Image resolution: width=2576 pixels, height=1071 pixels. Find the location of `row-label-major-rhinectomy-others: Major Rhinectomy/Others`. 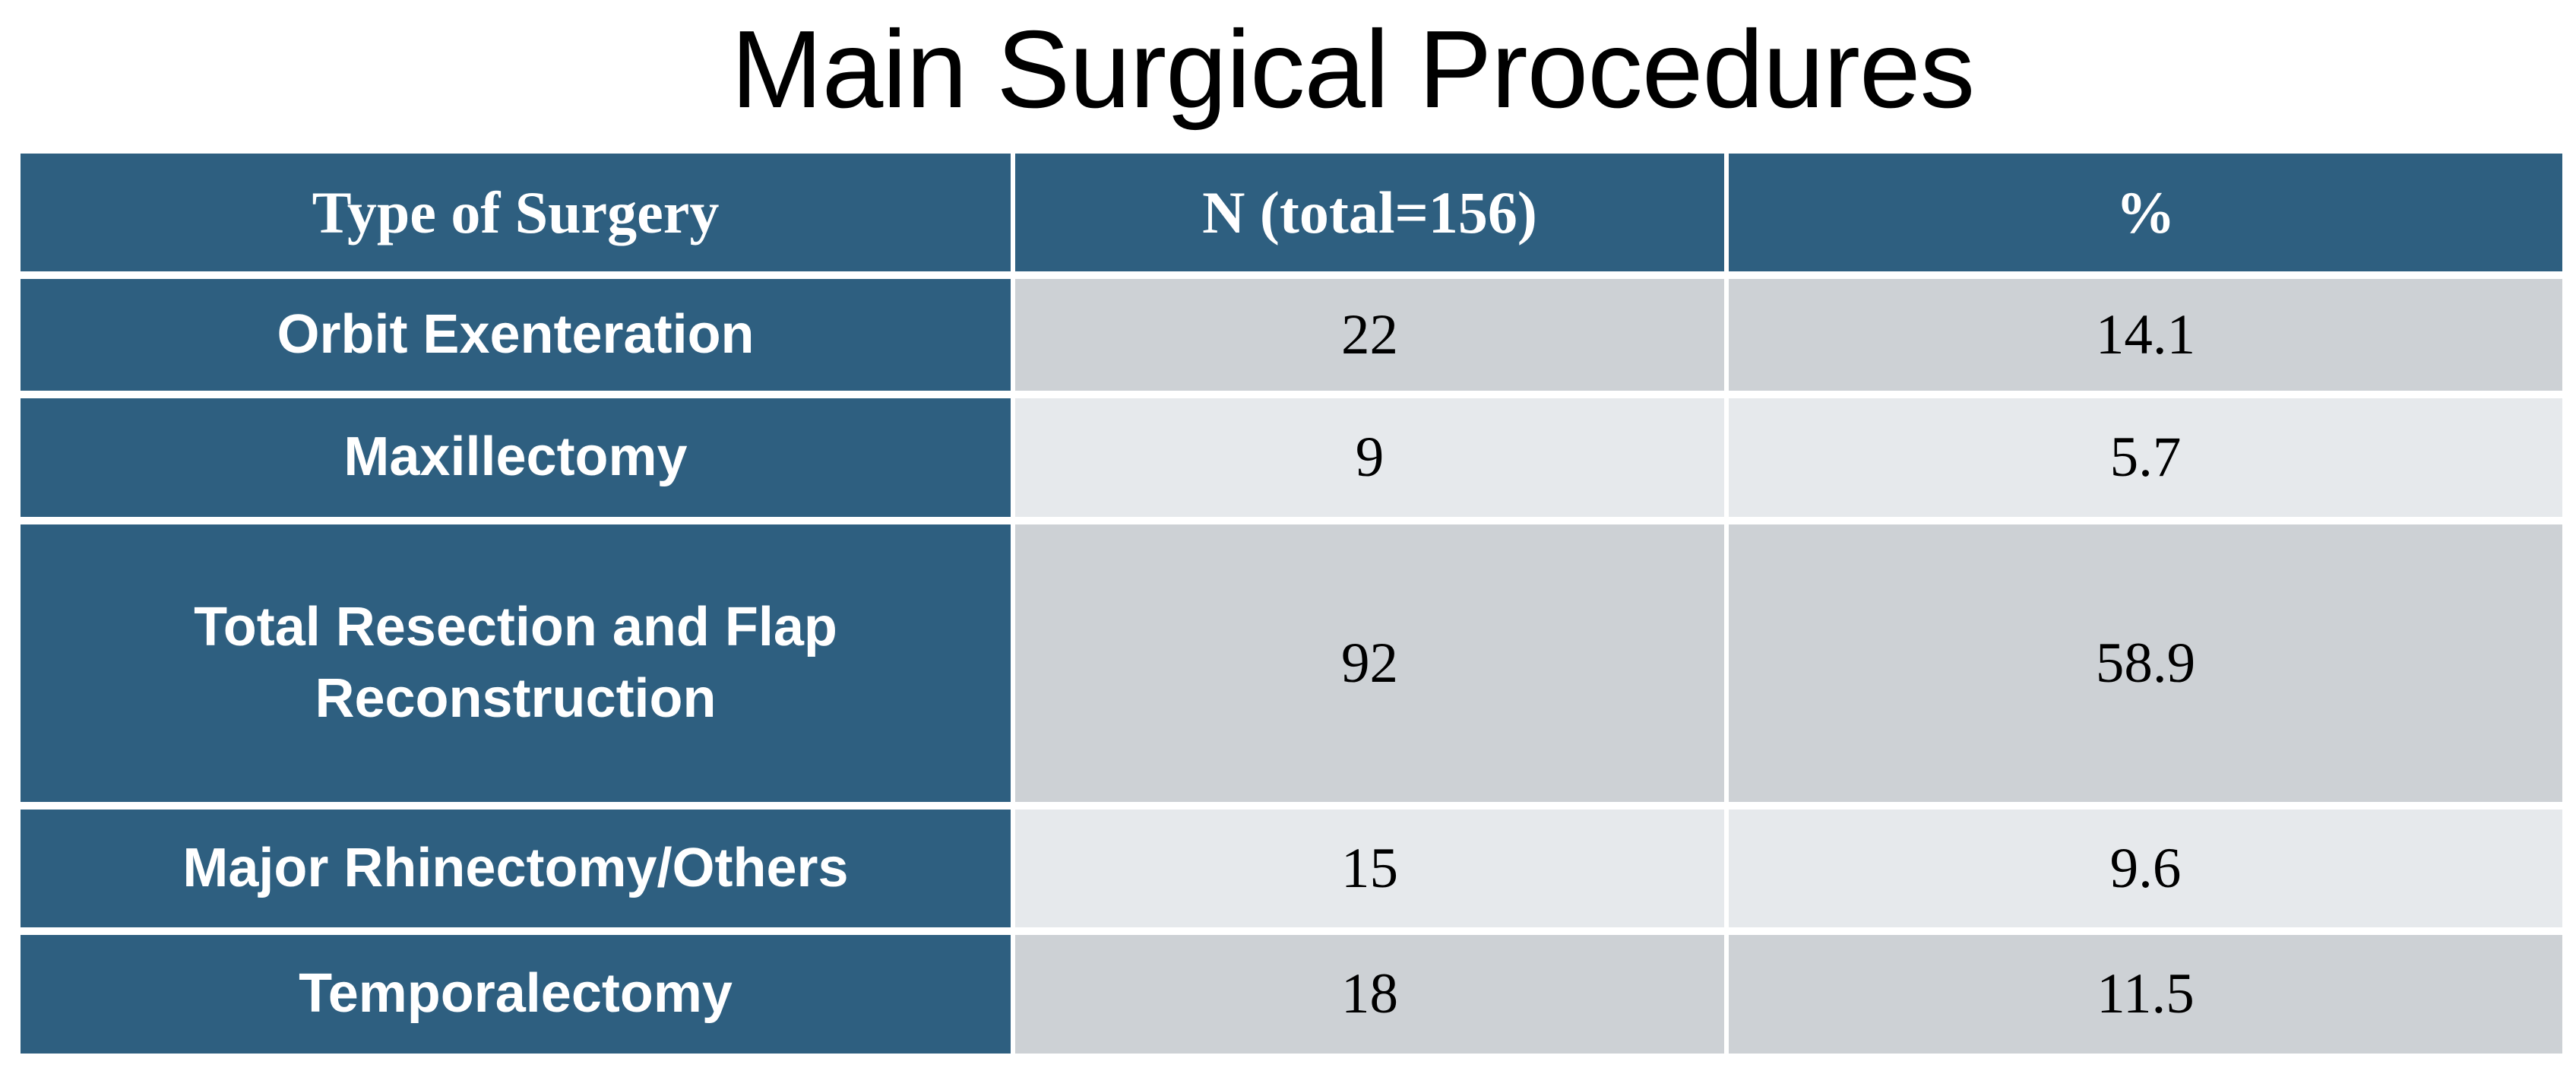

row-label-major-rhinectomy-others: Major Rhinectomy/Others is located at coordinates (516, 868).